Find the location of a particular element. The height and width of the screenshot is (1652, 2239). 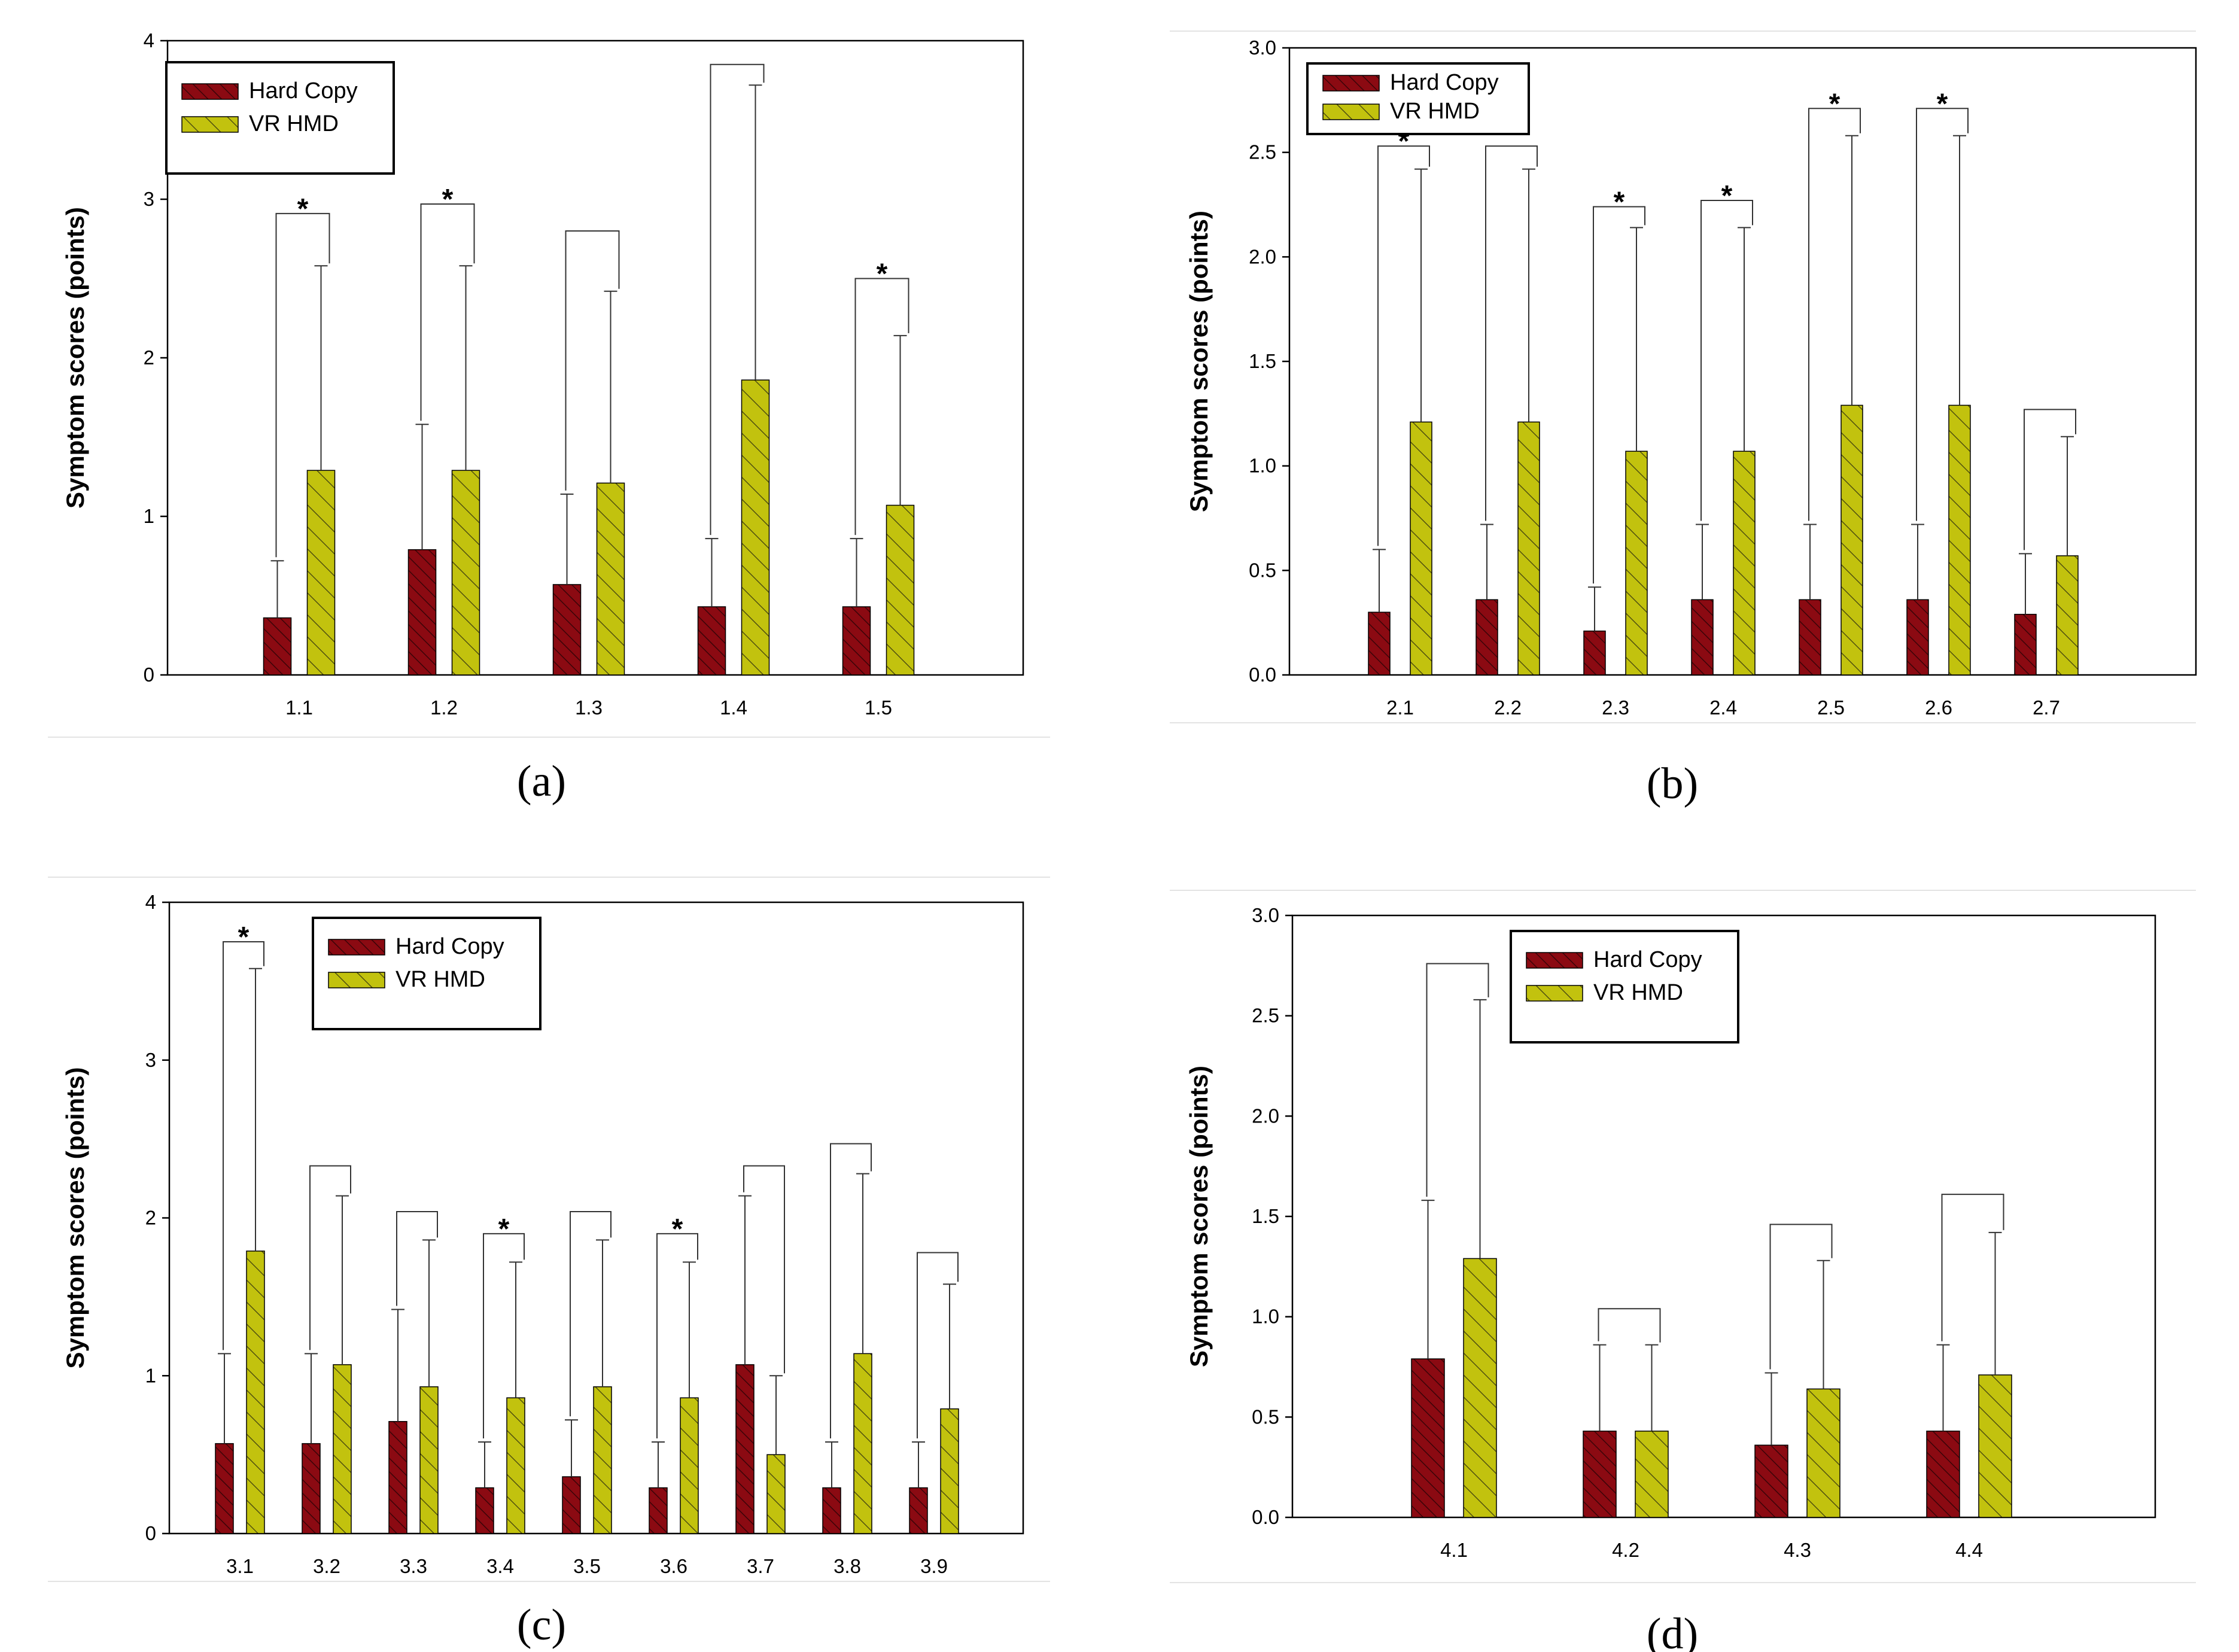

x-tick-label-1-3: 1.3 is located at coordinates (589, 707).